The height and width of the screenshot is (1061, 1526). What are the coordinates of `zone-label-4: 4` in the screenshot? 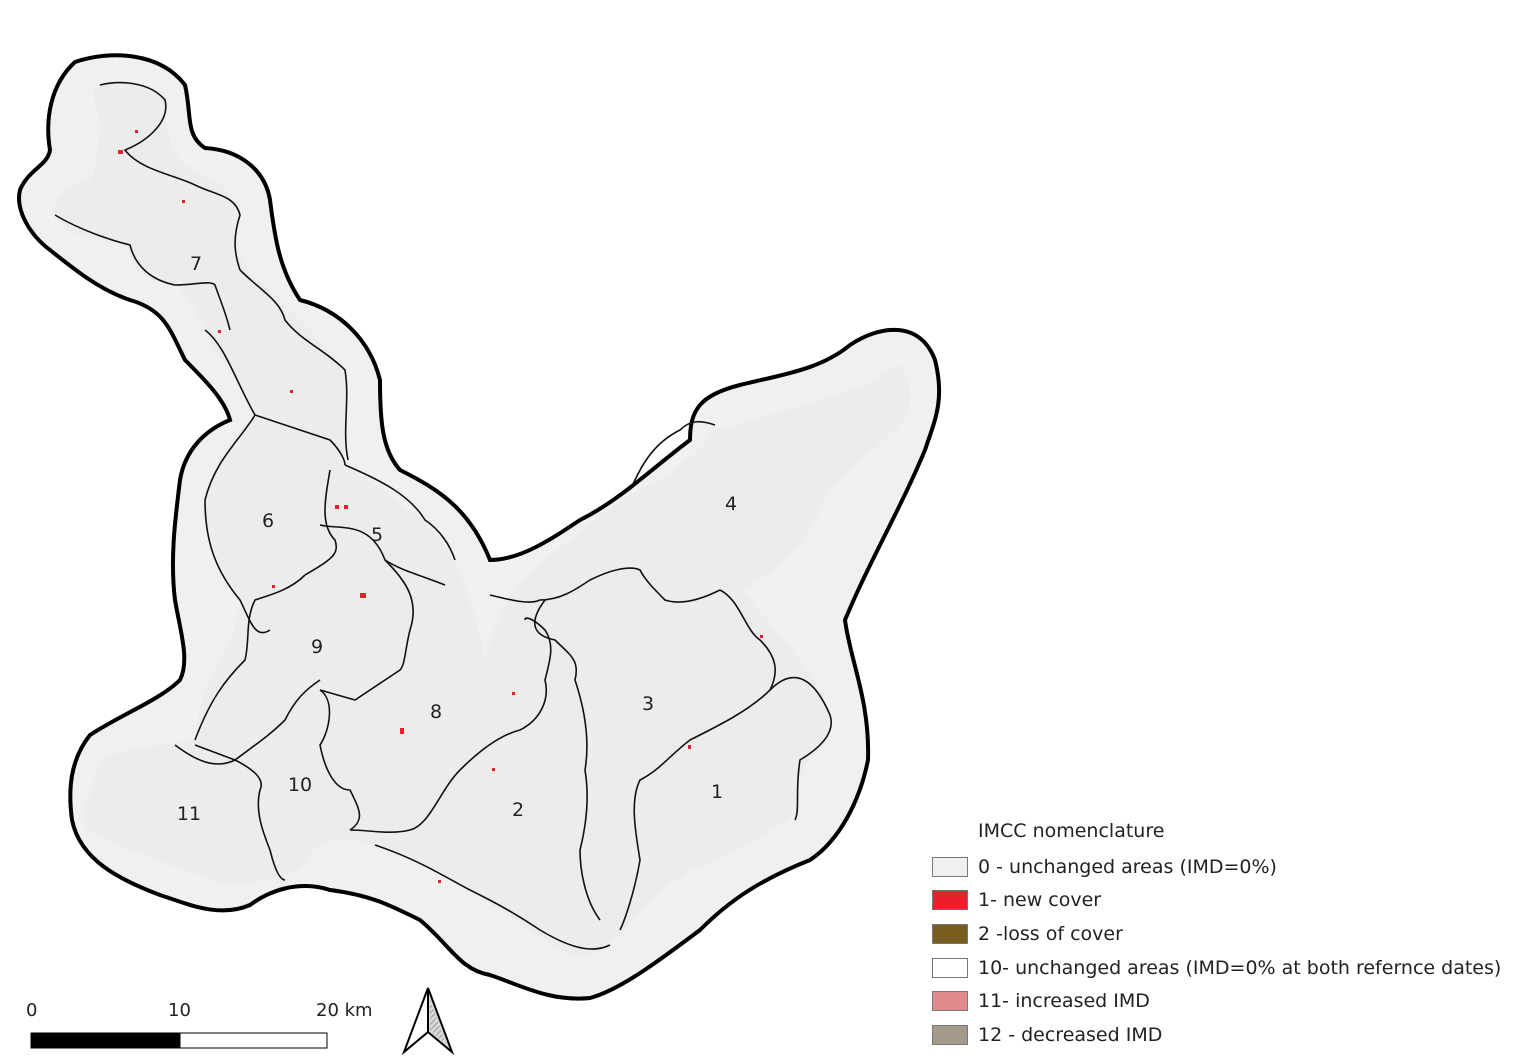 It's located at (731, 504).